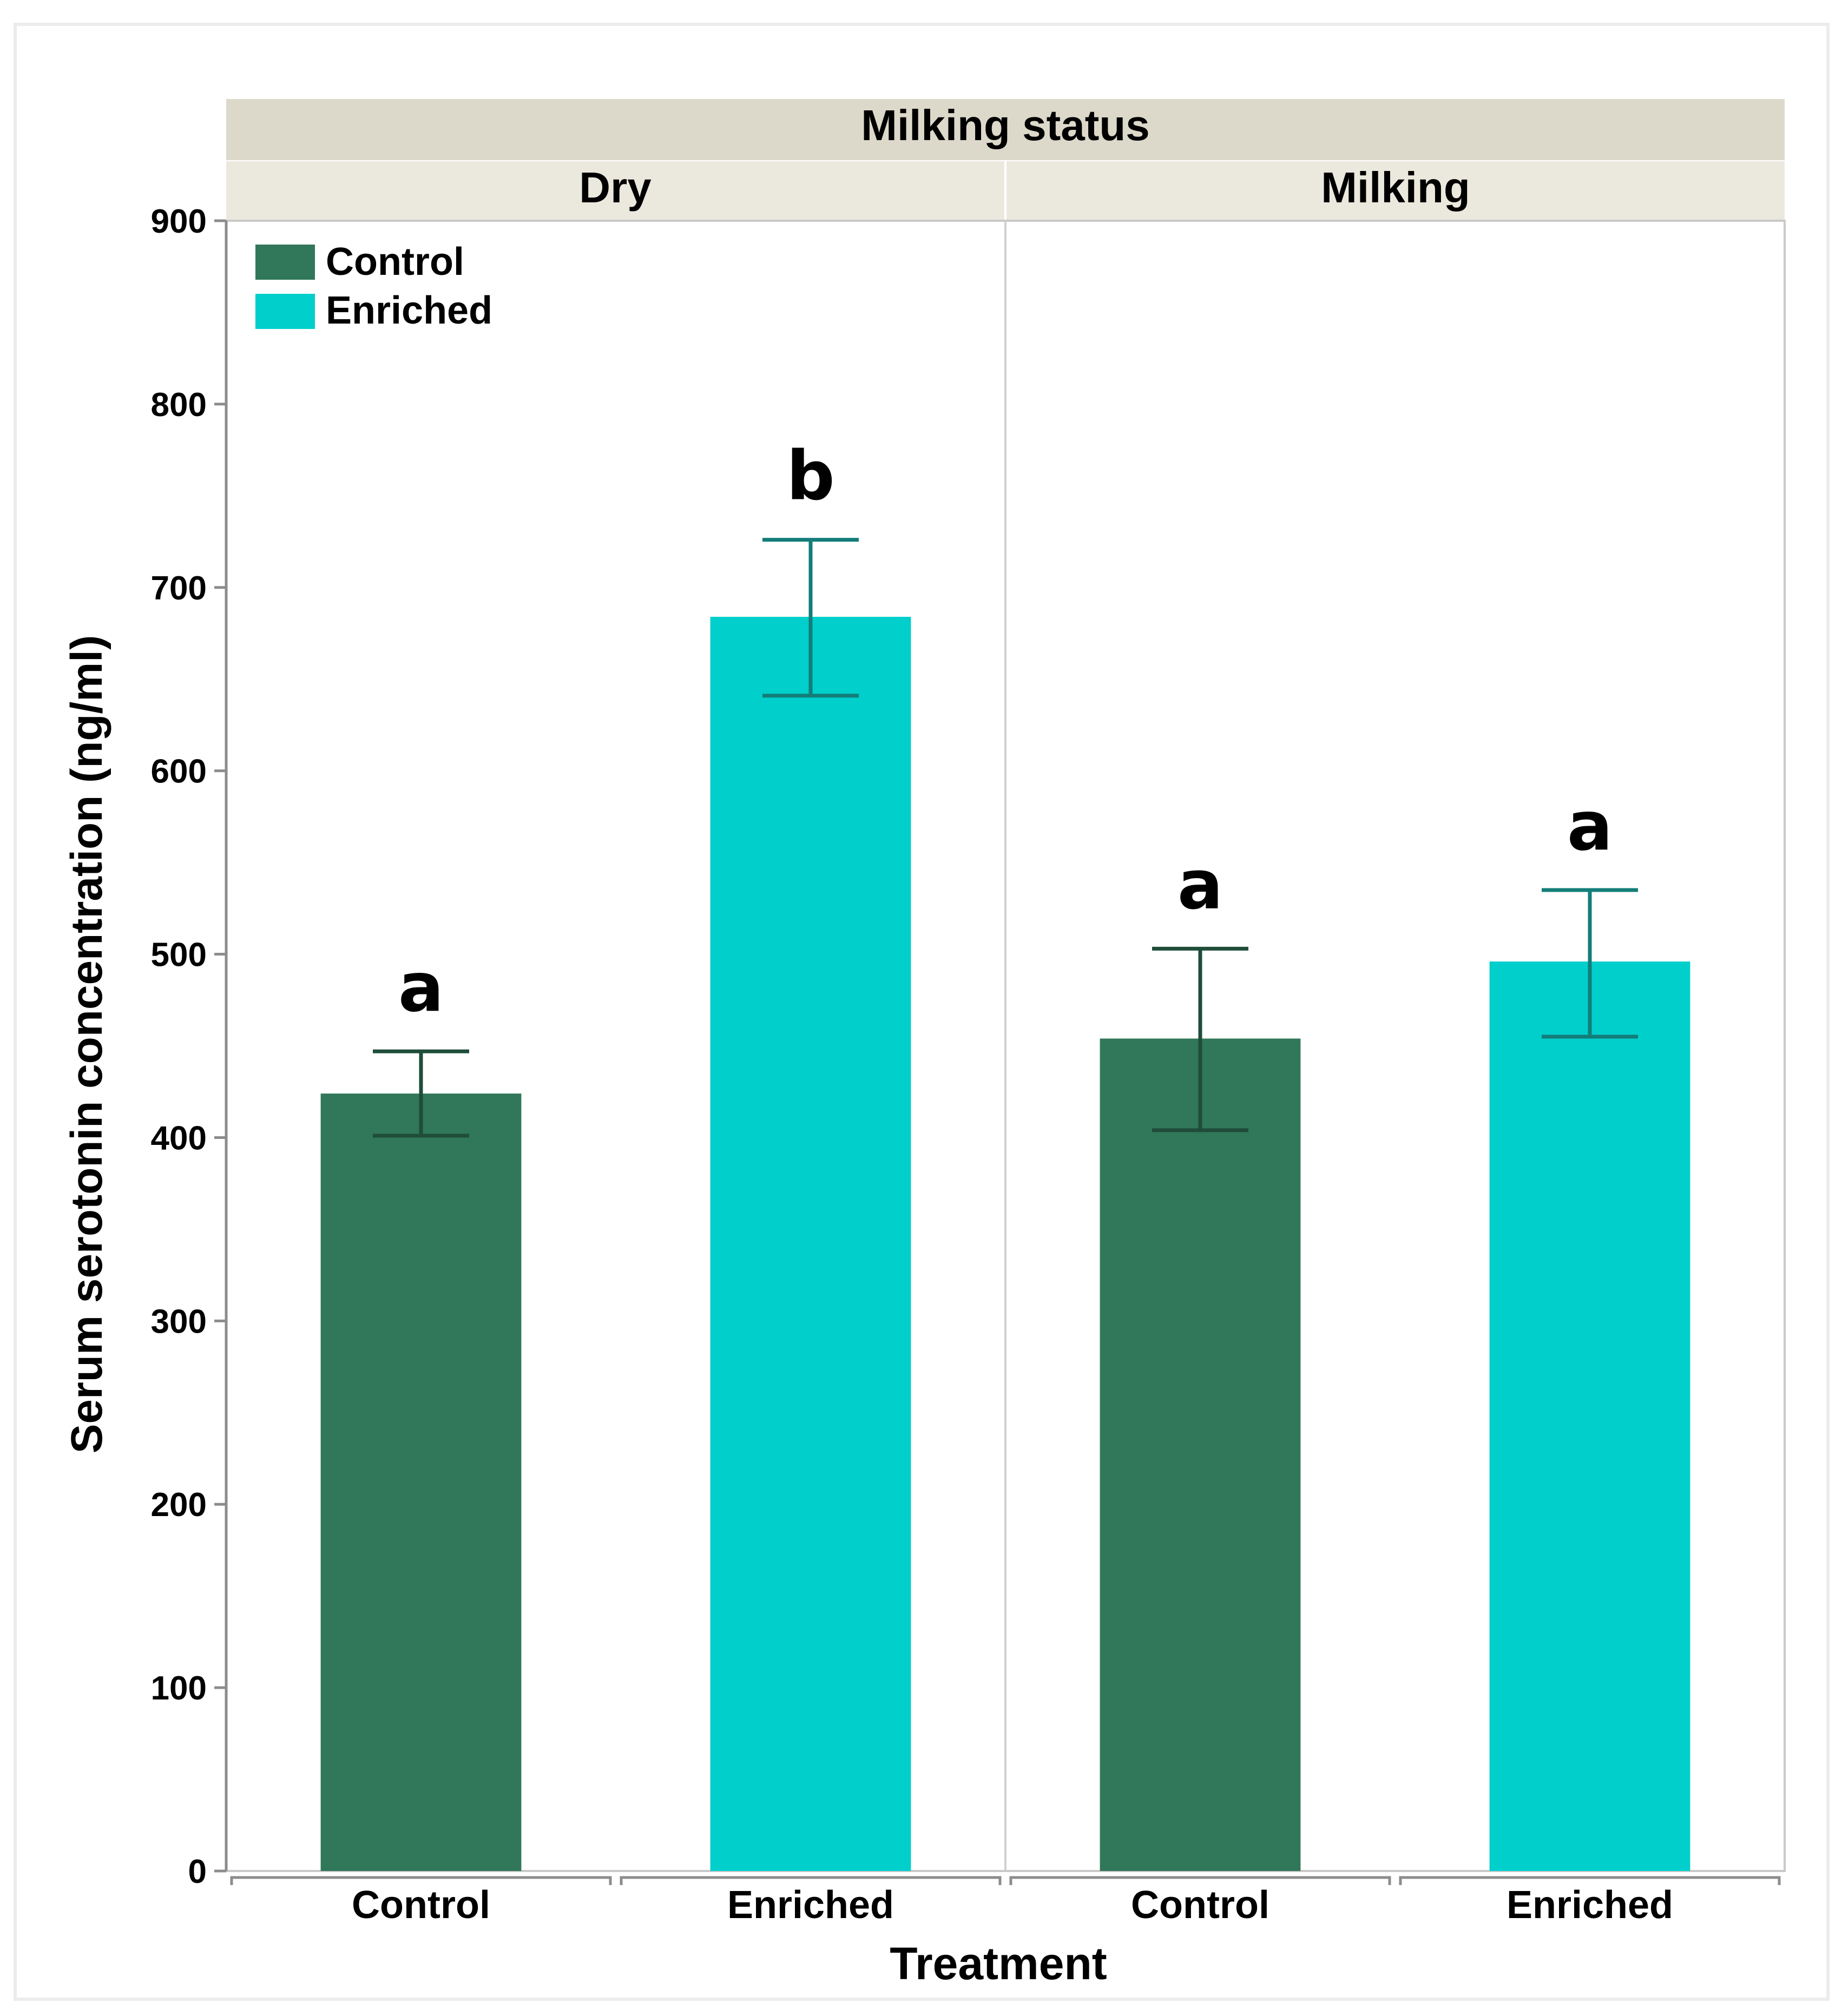 This screenshot has width=1842, height=2016. What do you see at coordinates (197, 1871) in the screenshot?
I see `y-tick-label: 0` at bounding box center [197, 1871].